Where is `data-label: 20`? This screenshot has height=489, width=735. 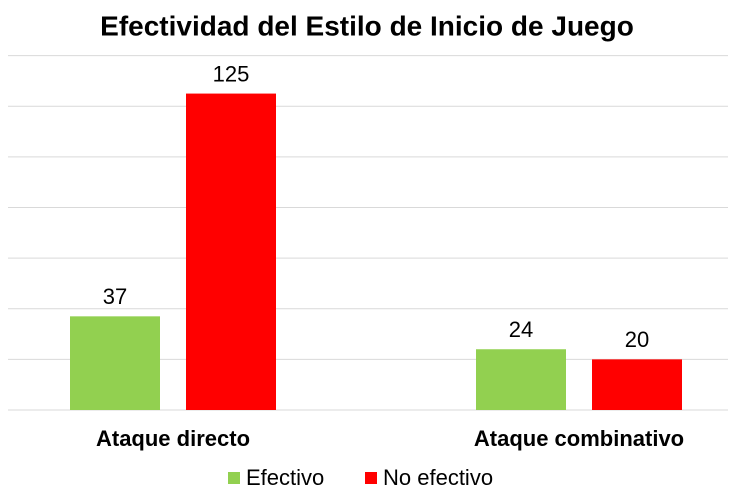 data-label: 20 is located at coordinates (637, 339).